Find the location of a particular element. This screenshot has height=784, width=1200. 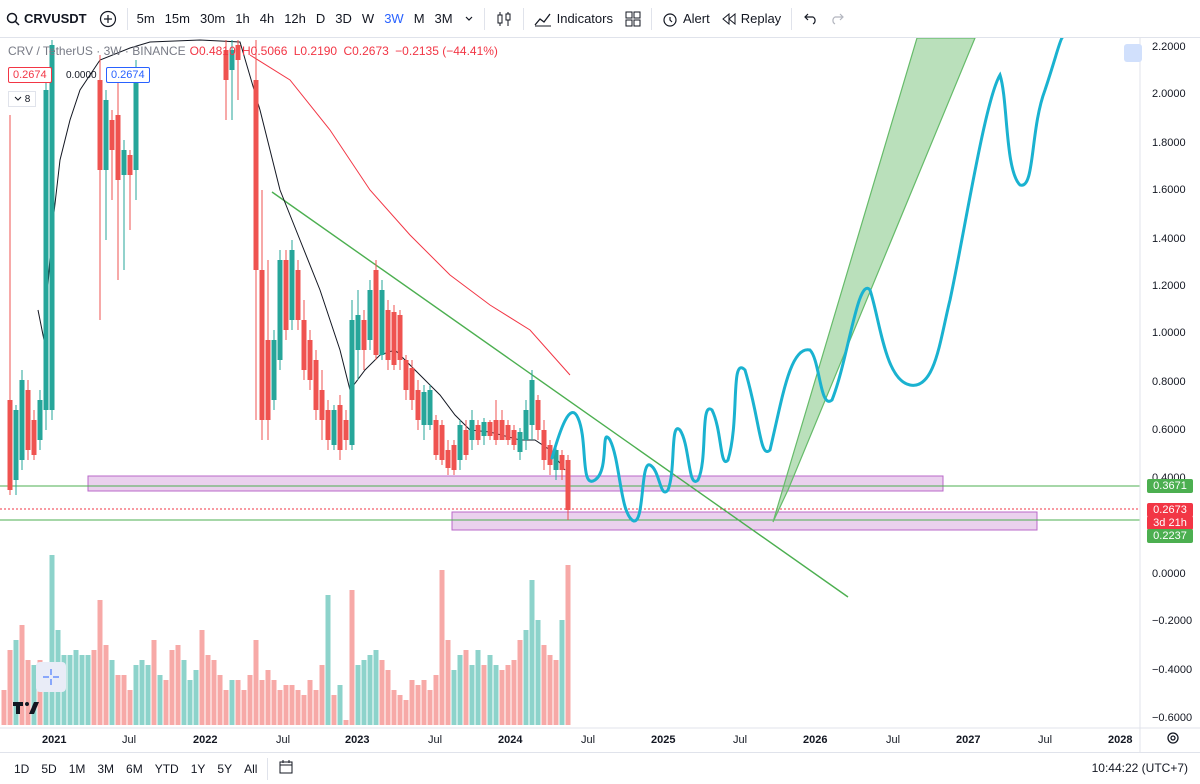

open-value: O0.4810 is located at coordinates (212, 51).